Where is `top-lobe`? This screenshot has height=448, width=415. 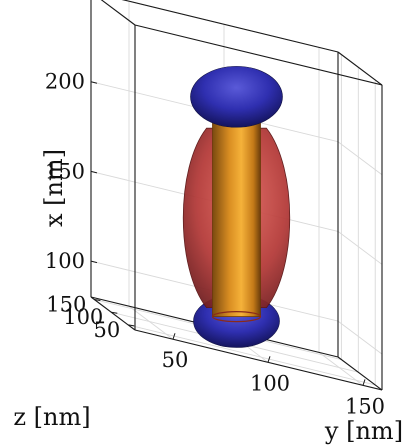
top-lobe is located at coordinates (236, 97).